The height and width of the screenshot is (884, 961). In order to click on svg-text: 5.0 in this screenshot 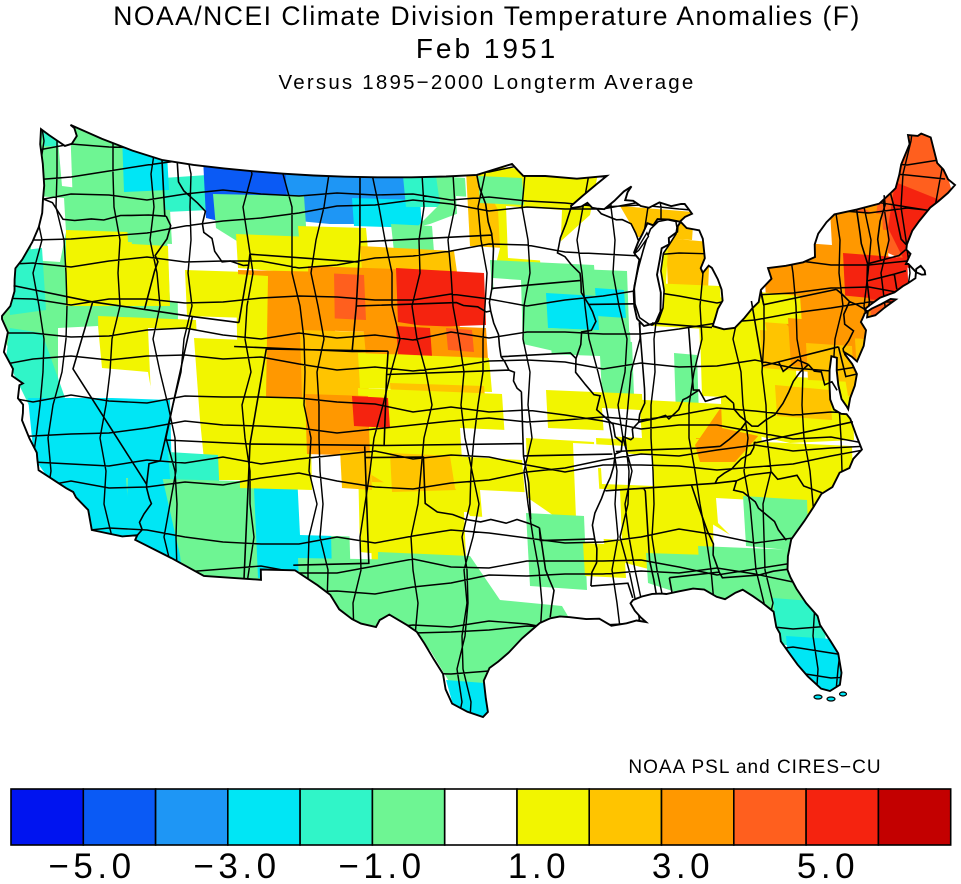, I will do `click(828, 865)`.